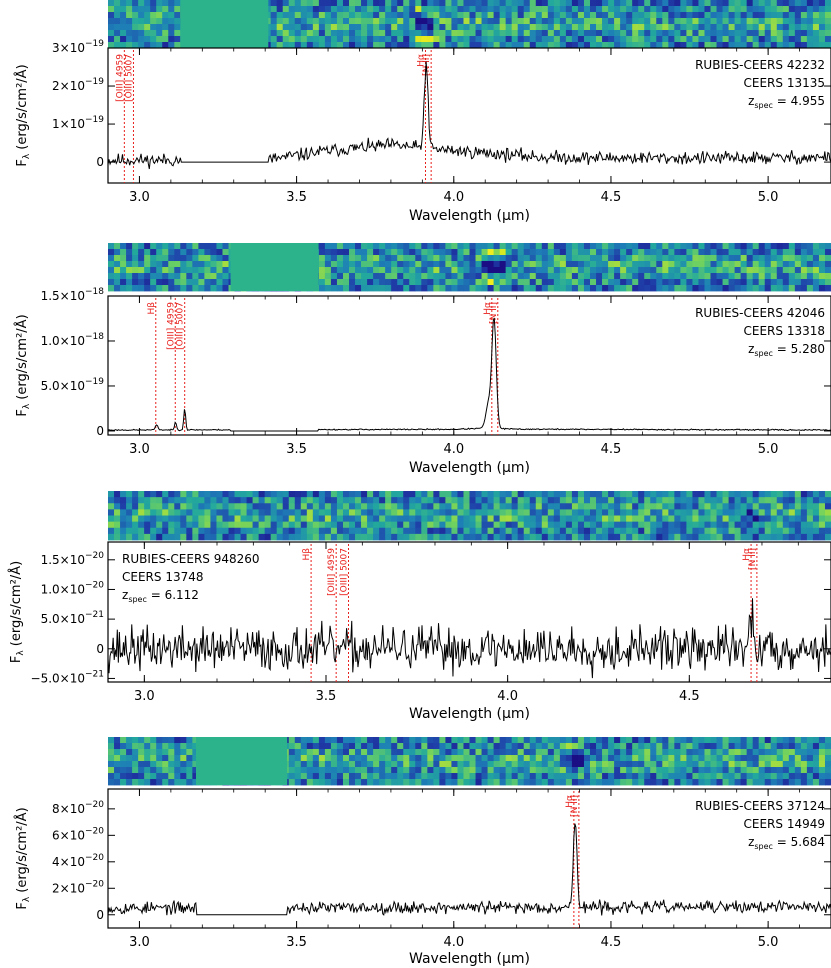 Image resolution: width=831 pixels, height=968 pixels. What do you see at coordinates (469, 869) in the screenshot?
I see `spectrum-series` at bounding box center [469, 869].